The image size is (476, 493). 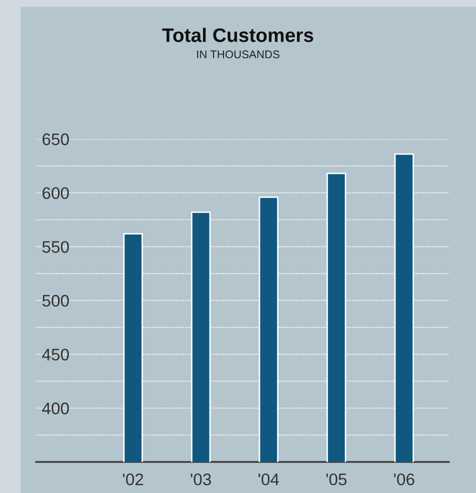 What do you see at coordinates (55, 408) in the screenshot?
I see `y-tick-label: 400` at bounding box center [55, 408].